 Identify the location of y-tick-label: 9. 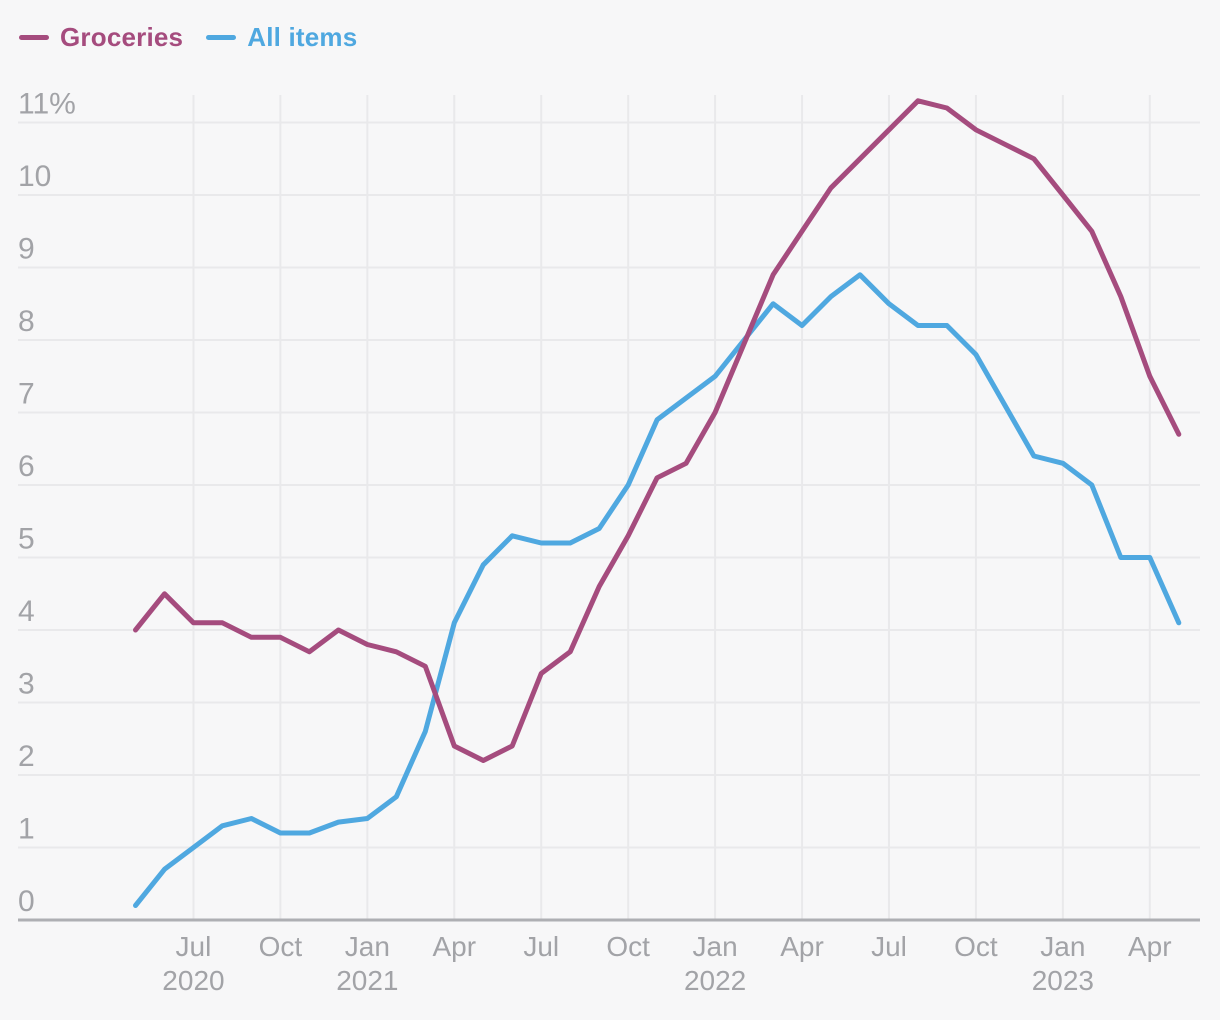
(26, 249).